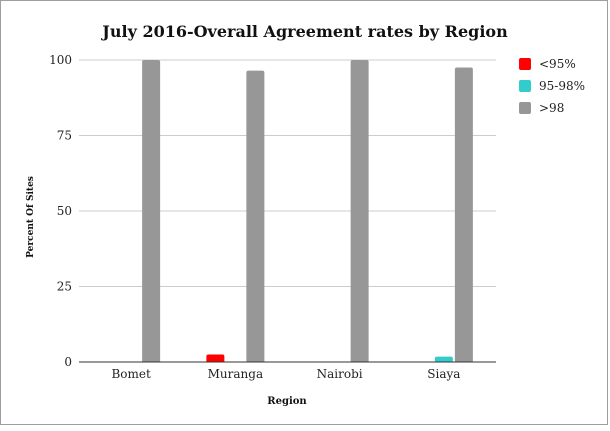  Describe the element at coordinates (60, 60) in the screenshot. I see `y-tick-label: 100` at that location.